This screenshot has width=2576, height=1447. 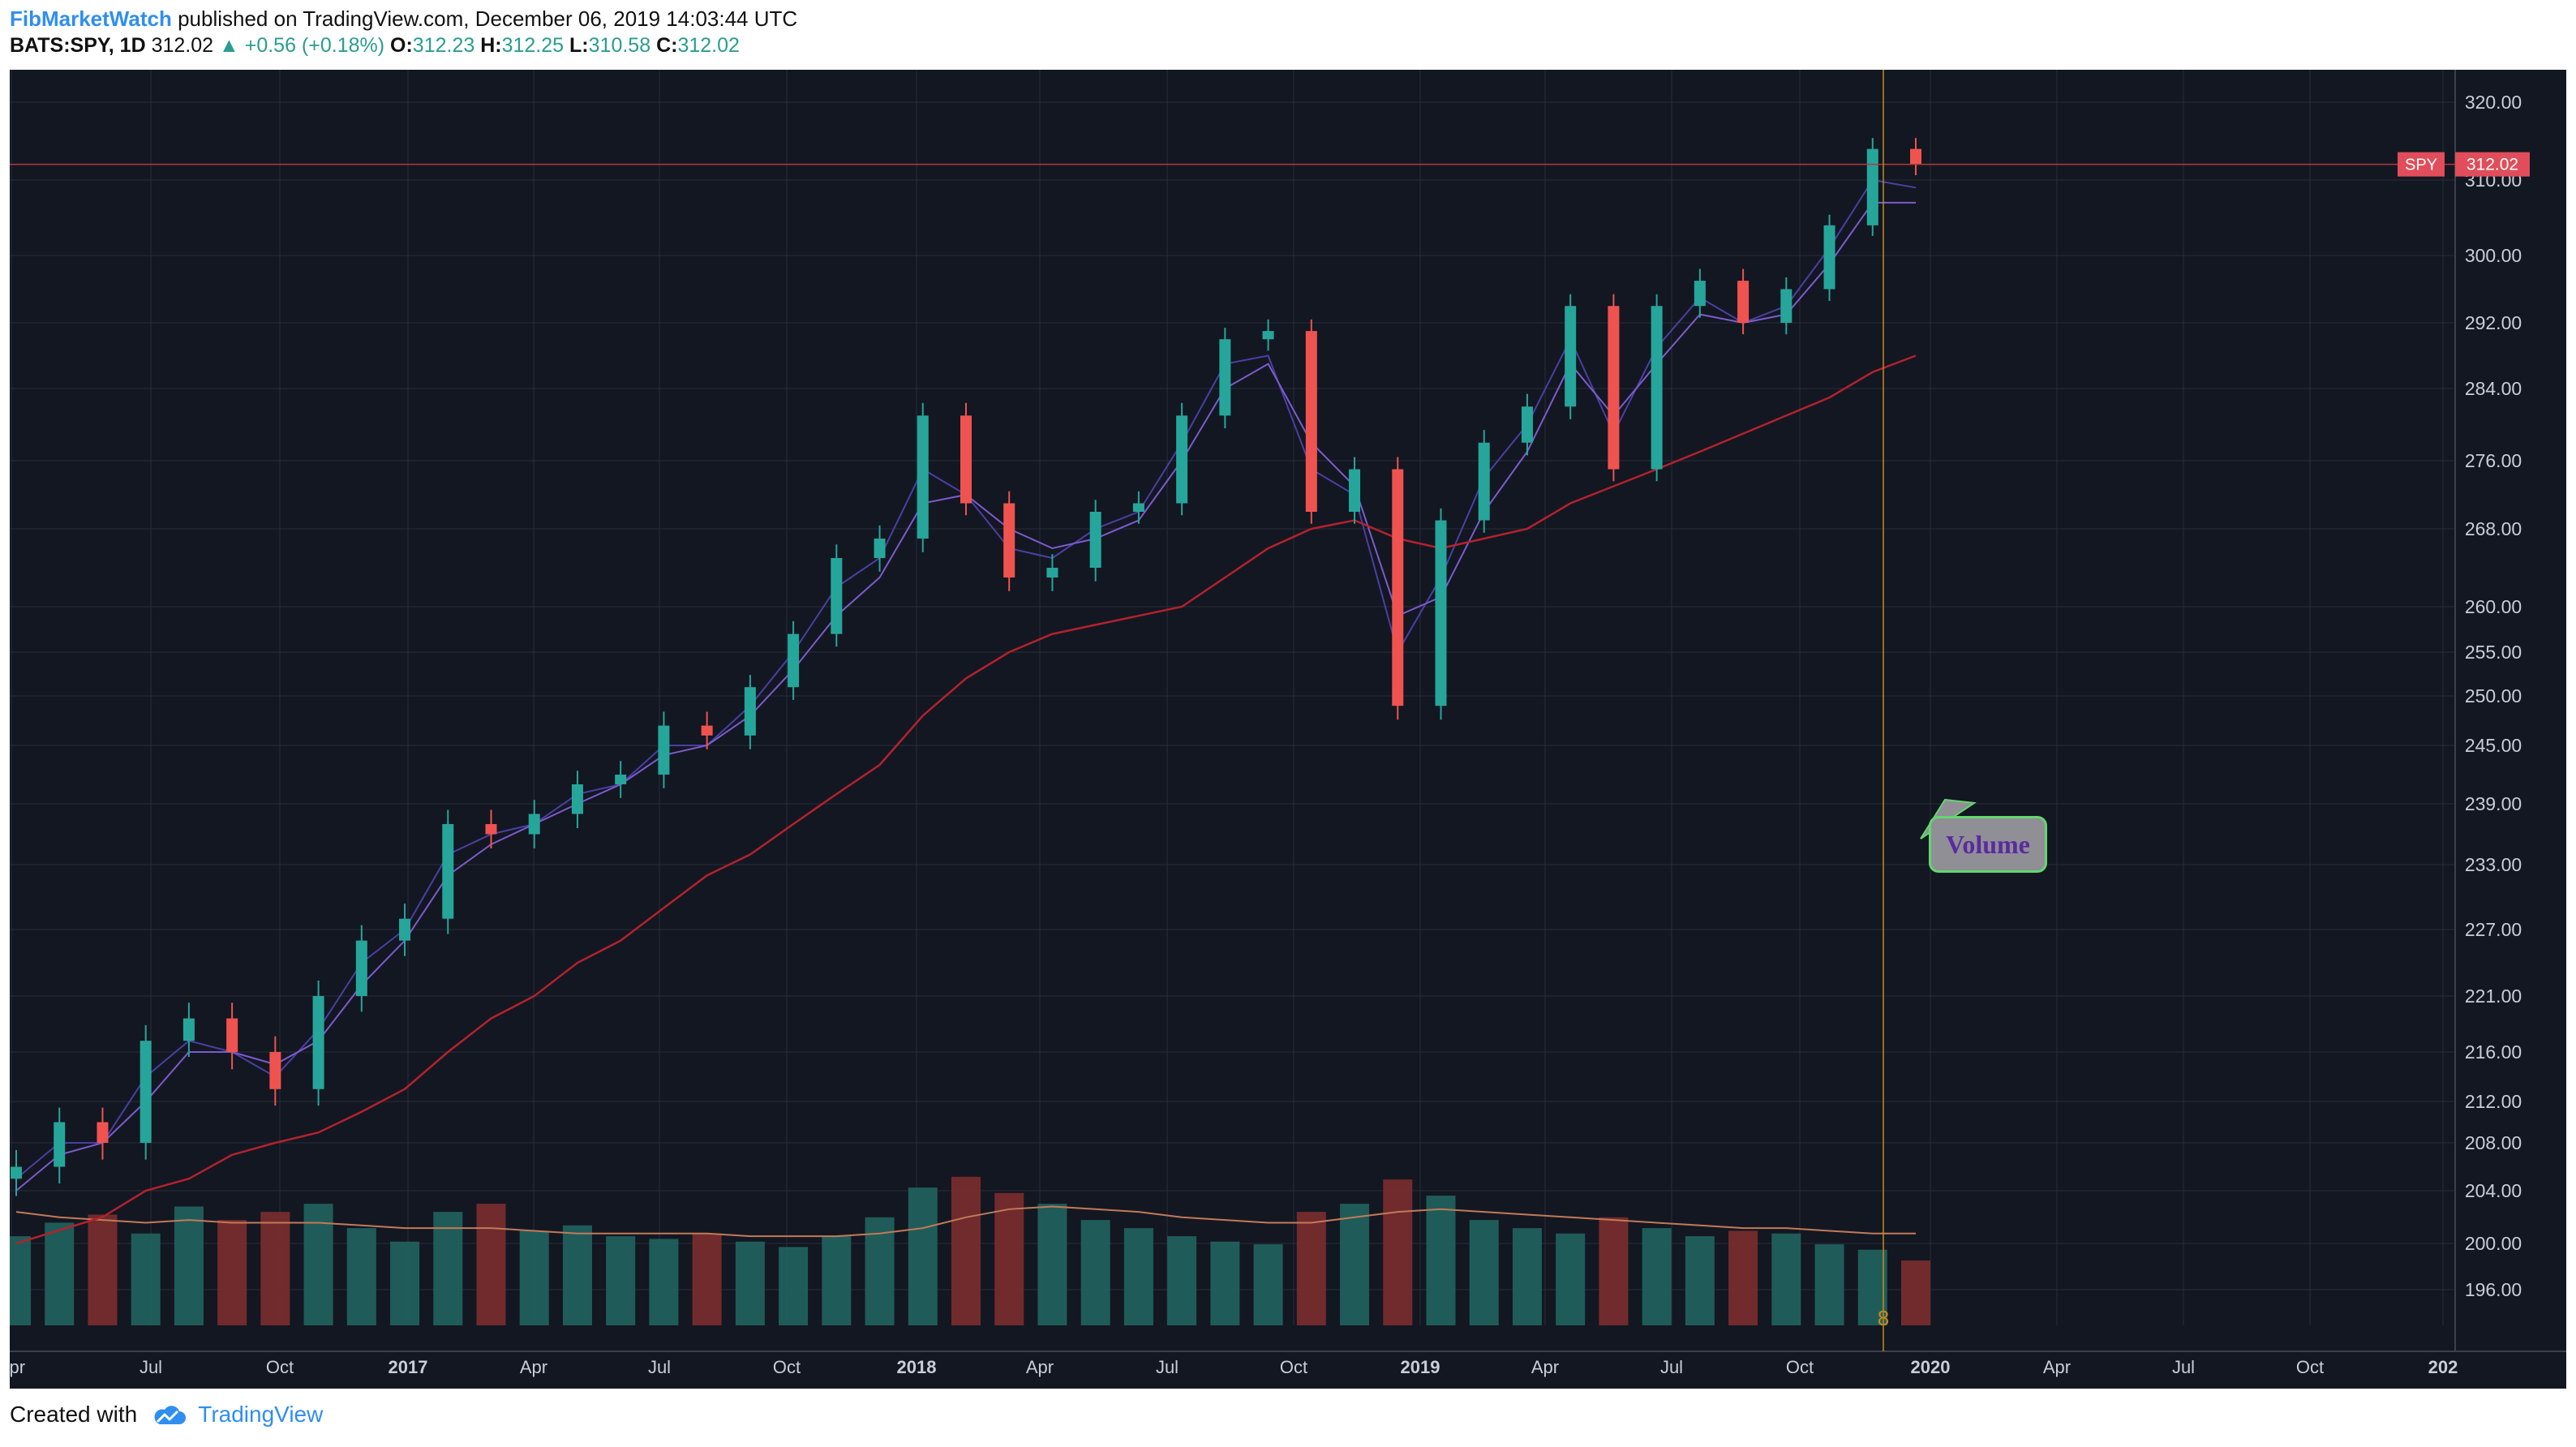 I want to click on low-value: 310.58, so click(x=619, y=45).